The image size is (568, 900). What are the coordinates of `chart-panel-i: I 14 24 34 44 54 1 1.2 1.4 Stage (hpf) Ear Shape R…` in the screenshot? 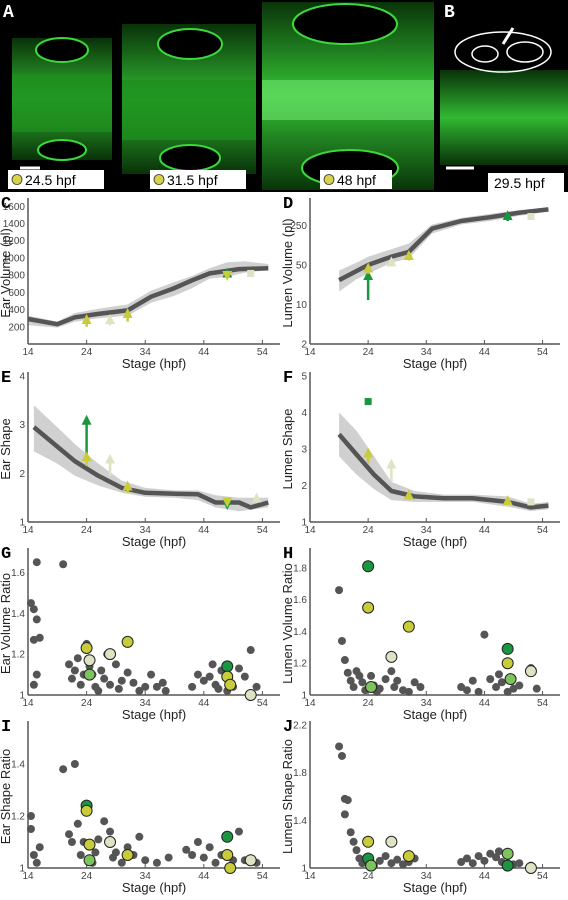 It's located at (140, 806).